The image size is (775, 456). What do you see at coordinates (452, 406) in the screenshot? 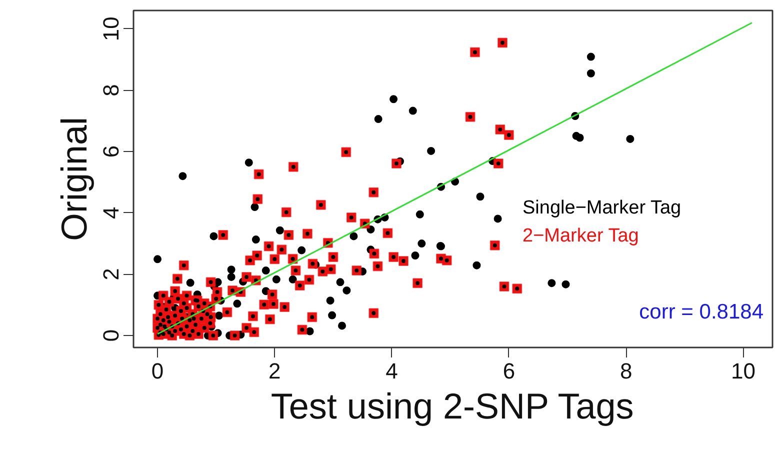
I see `x-axis-title: Test using 2-SNP Tags` at bounding box center [452, 406].